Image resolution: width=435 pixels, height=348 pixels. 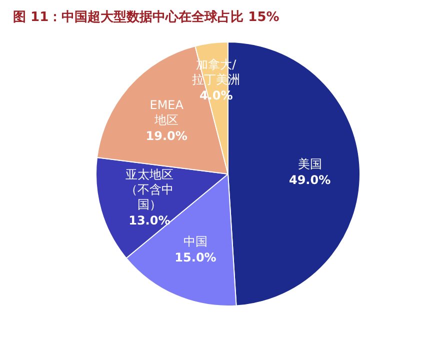 I want to click on slice-label: 亚太地区（不含中国）, so click(x=149, y=189).